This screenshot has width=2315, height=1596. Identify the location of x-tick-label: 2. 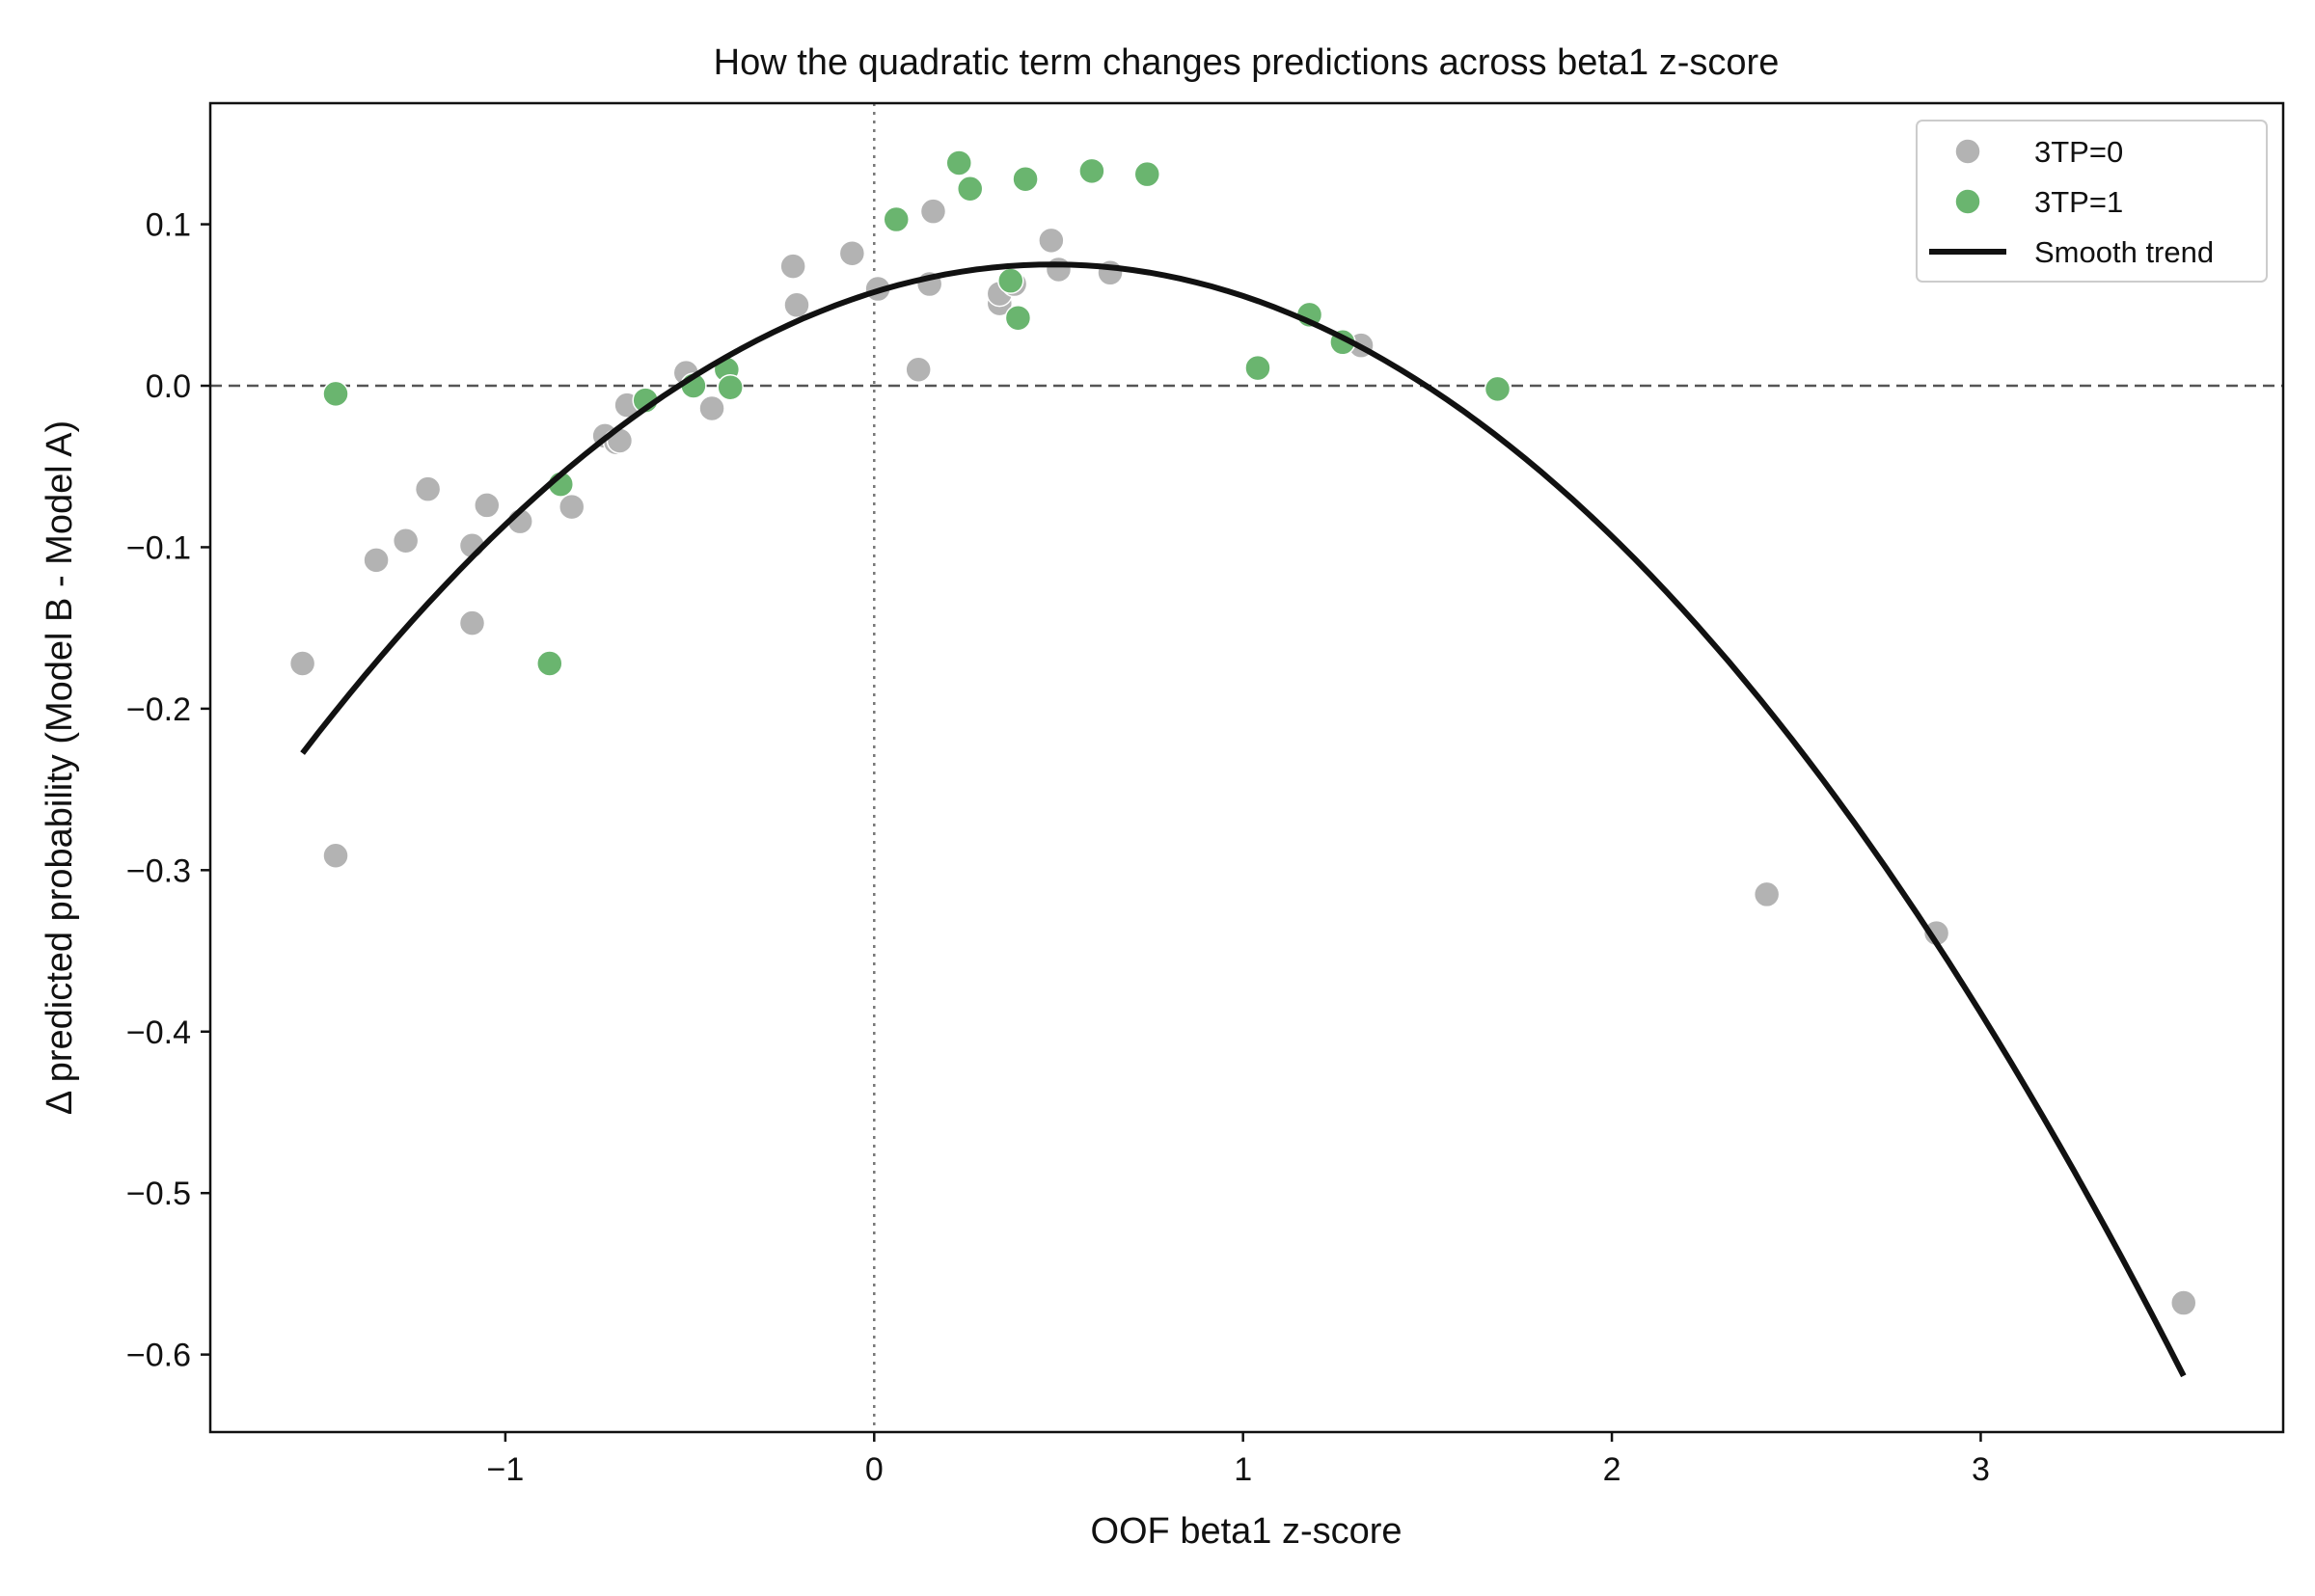
(1612, 1469).